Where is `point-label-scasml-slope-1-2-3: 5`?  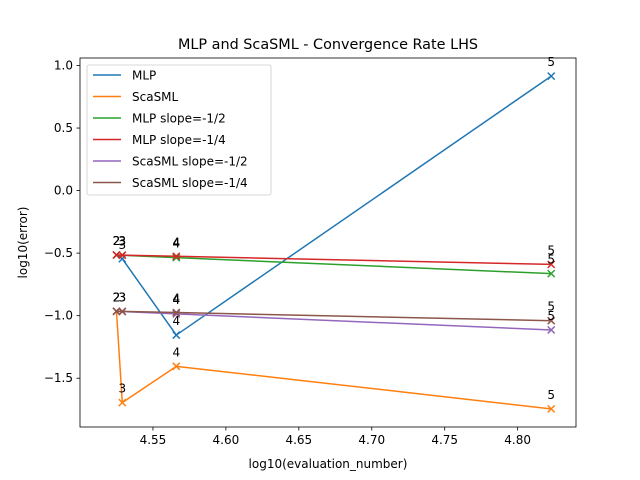
point-label-scasml-slope-1-2-3: 5 is located at coordinates (551, 316).